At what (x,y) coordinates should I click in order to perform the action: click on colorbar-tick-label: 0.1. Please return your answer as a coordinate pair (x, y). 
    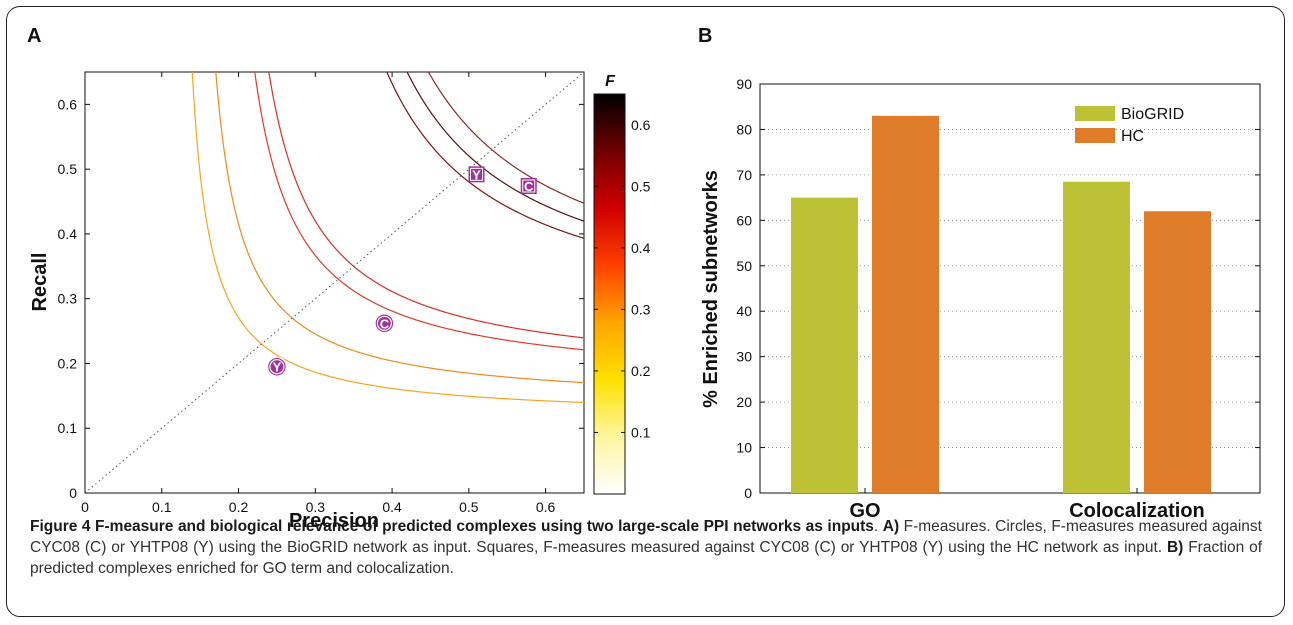
    Looking at the image, I should click on (641, 432).